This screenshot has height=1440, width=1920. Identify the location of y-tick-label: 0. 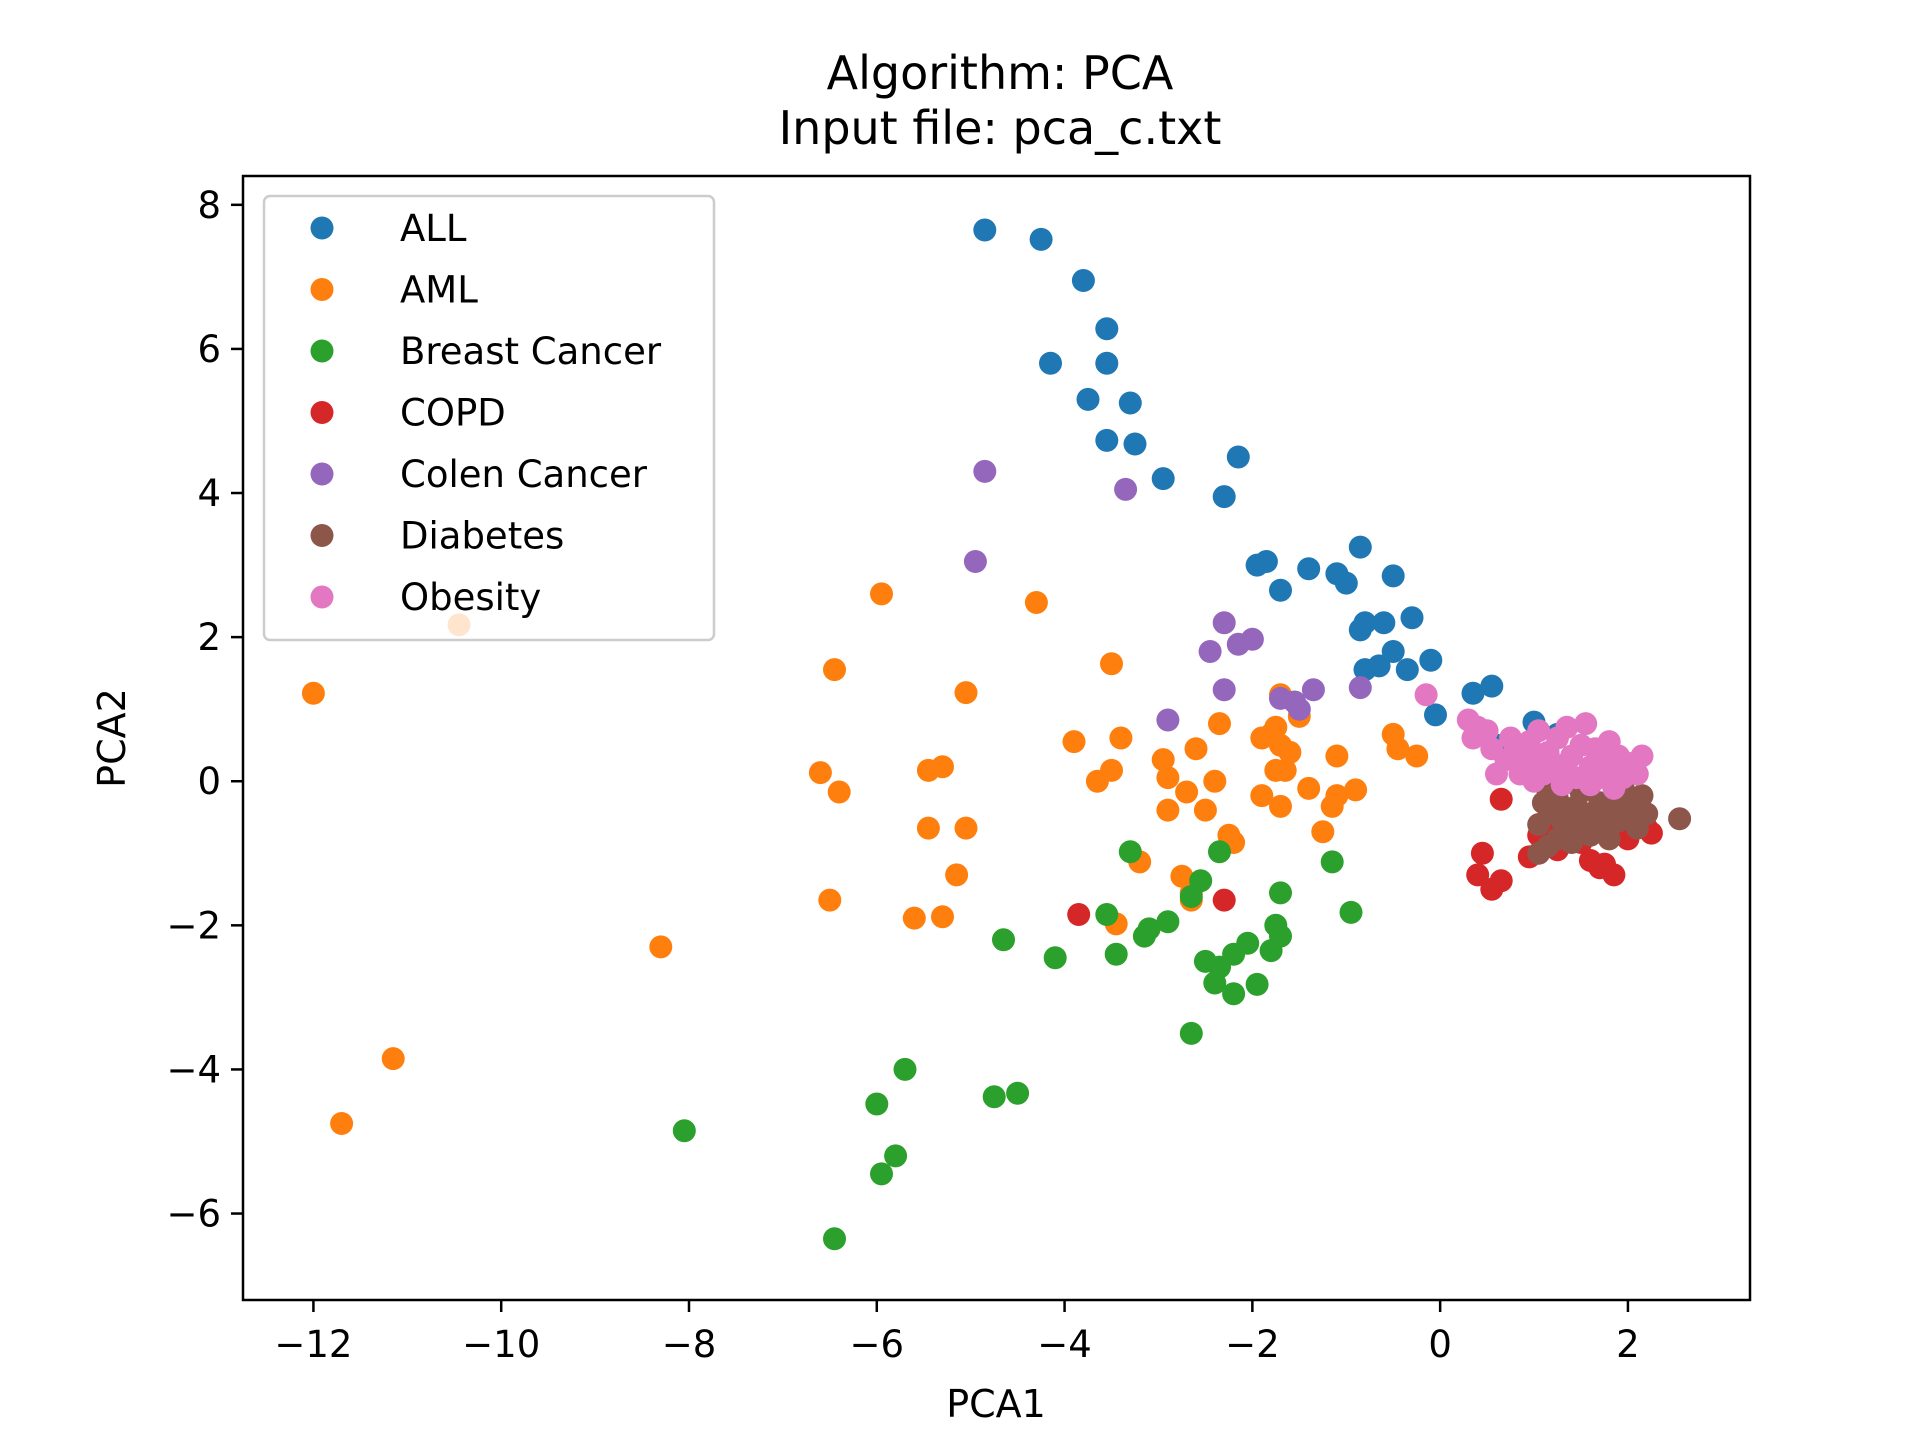
(209, 781).